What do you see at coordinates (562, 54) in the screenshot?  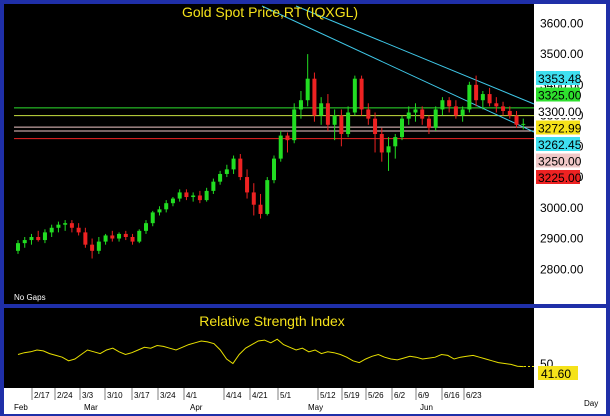 I see `price-tick-label: 3500.00` at bounding box center [562, 54].